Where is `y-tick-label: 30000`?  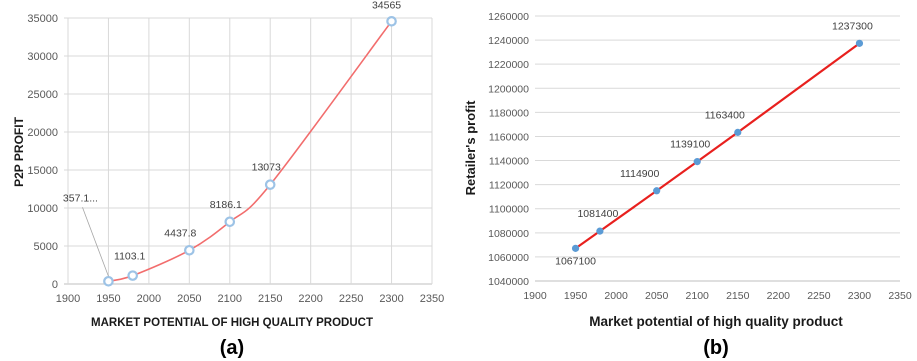 y-tick-label: 30000 is located at coordinates (42, 57).